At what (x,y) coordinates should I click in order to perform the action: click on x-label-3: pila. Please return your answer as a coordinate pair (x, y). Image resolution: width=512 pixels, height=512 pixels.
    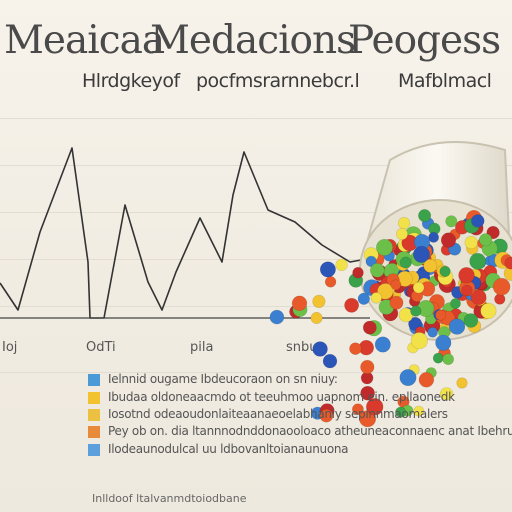
    Looking at the image, I should click on (202, 347).